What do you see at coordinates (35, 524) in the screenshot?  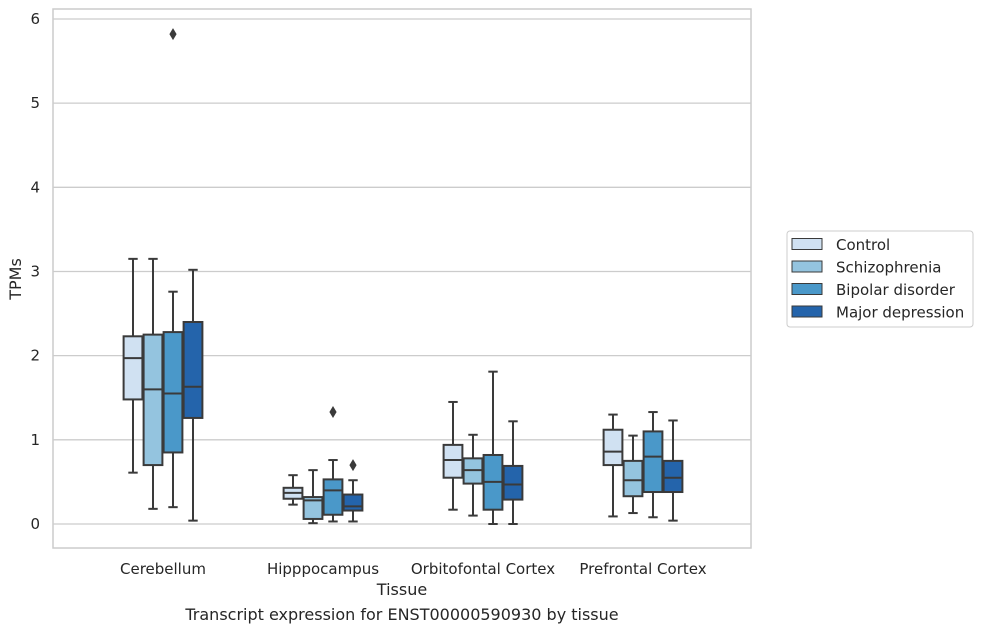 I see `y-tick-label: 0` at bounding box center [35, 524].